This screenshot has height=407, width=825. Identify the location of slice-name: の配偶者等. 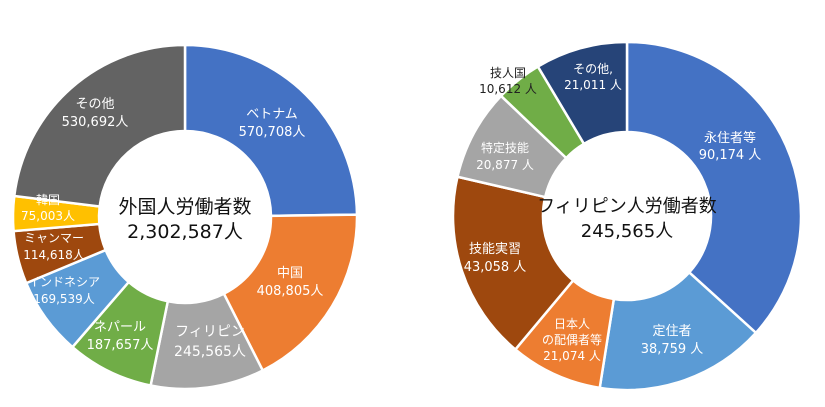
(572, 340).